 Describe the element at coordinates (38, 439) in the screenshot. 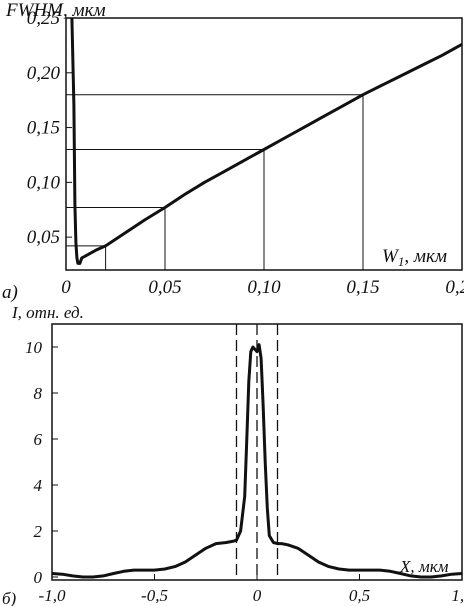

I see `panel-b-y-tick-label: 6` at that location.